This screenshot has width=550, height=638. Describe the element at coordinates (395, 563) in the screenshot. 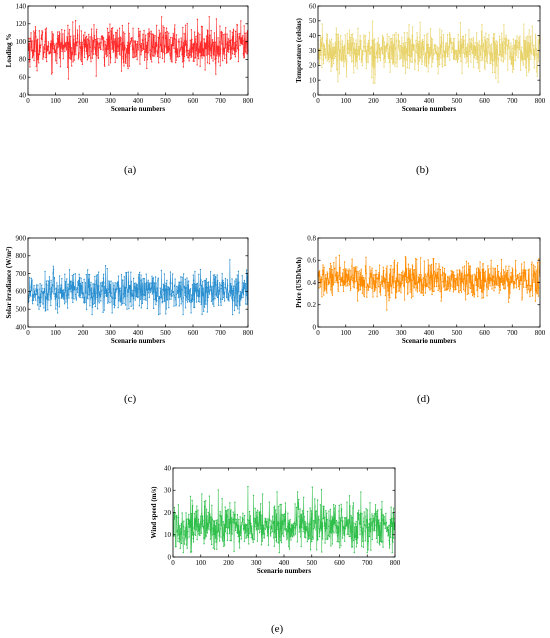

I see `x-tick-label: 800` at that location.